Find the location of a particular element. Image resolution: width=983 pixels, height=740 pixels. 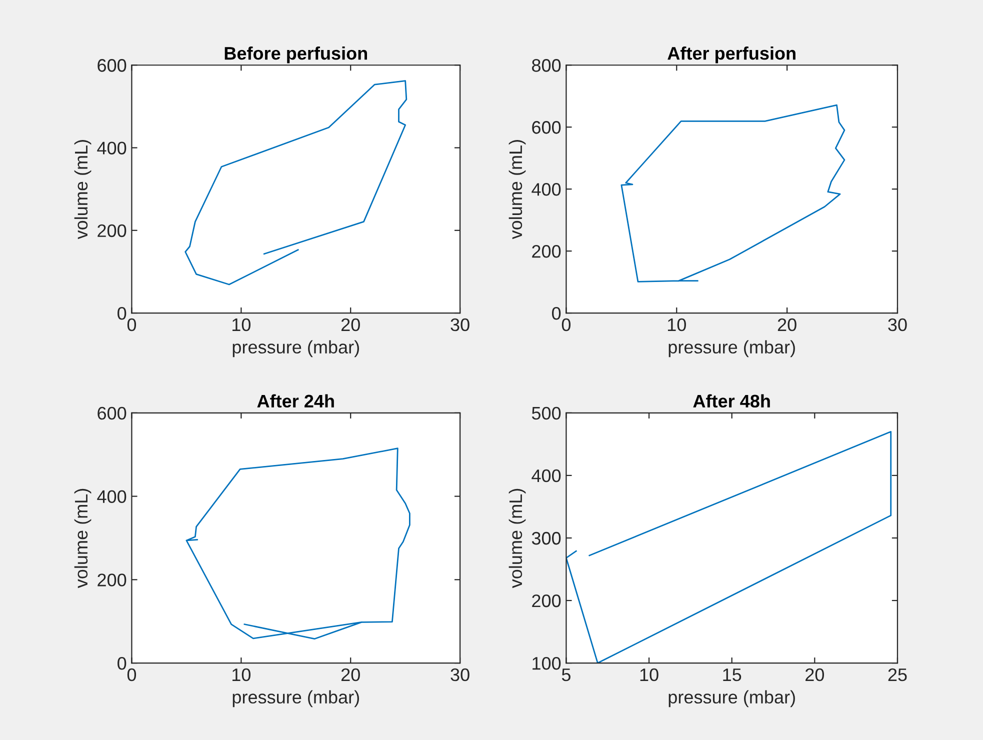

x-tick-label: 25 is located at coordinates (897, 675).